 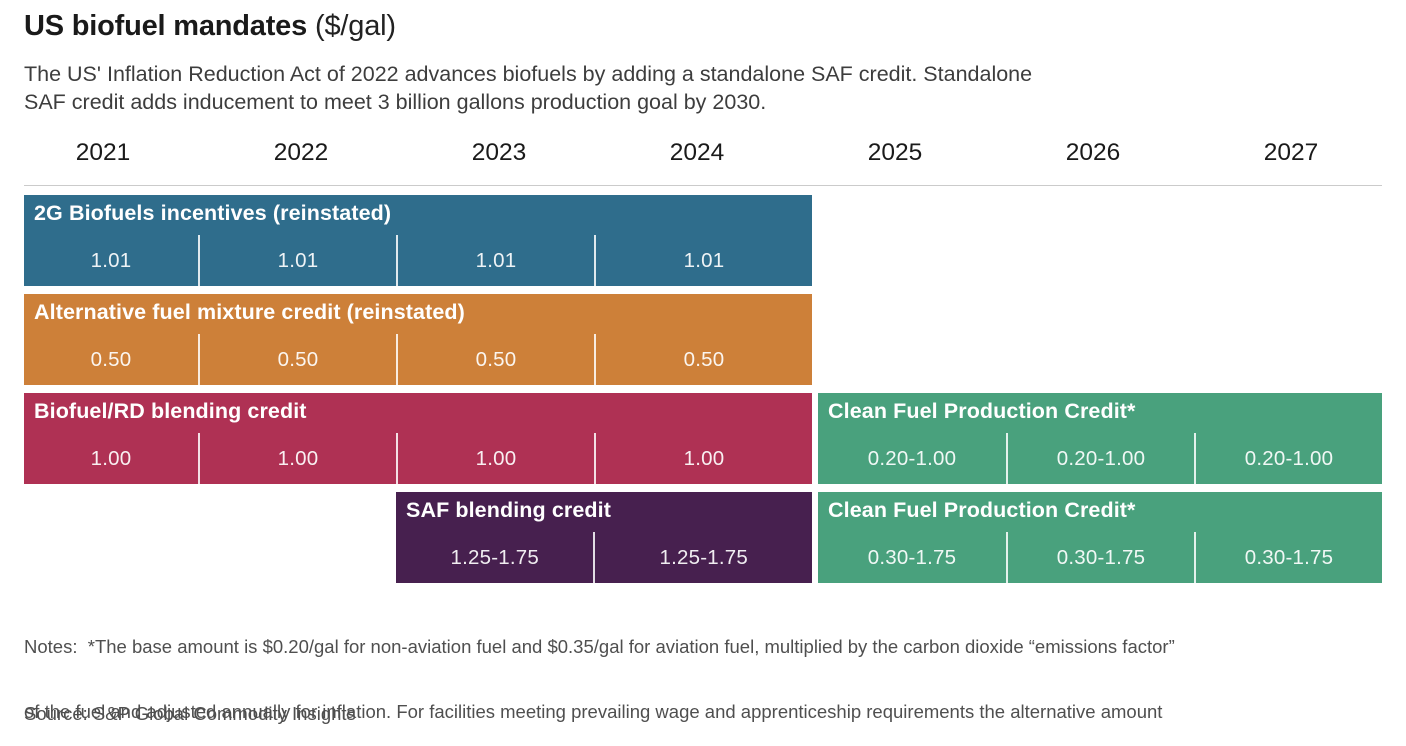 I want to click on bar-values-row: 0.30-1.75 0.30-1.75 0.30-1.75, so click(x=1100, y=557).